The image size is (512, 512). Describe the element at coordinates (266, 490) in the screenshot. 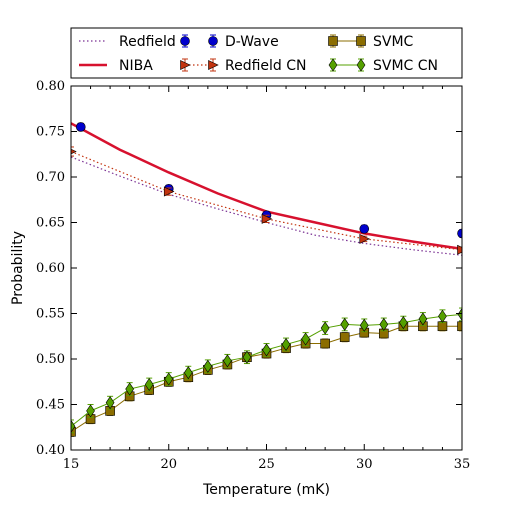

I see `x-axis-label: Temperature (mK)` at that location.